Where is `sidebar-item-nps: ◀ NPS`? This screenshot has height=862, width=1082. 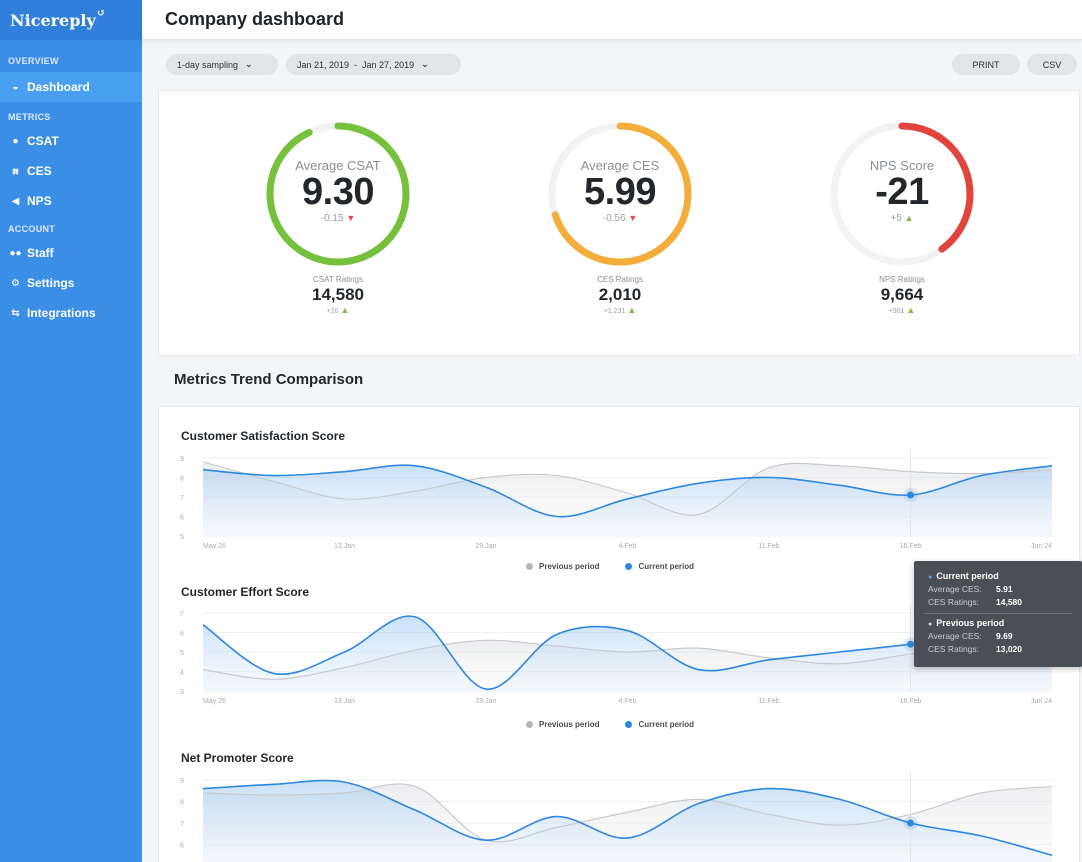 sidebar-item-nps: ◀ NPS is located at coordinates (71, 201).